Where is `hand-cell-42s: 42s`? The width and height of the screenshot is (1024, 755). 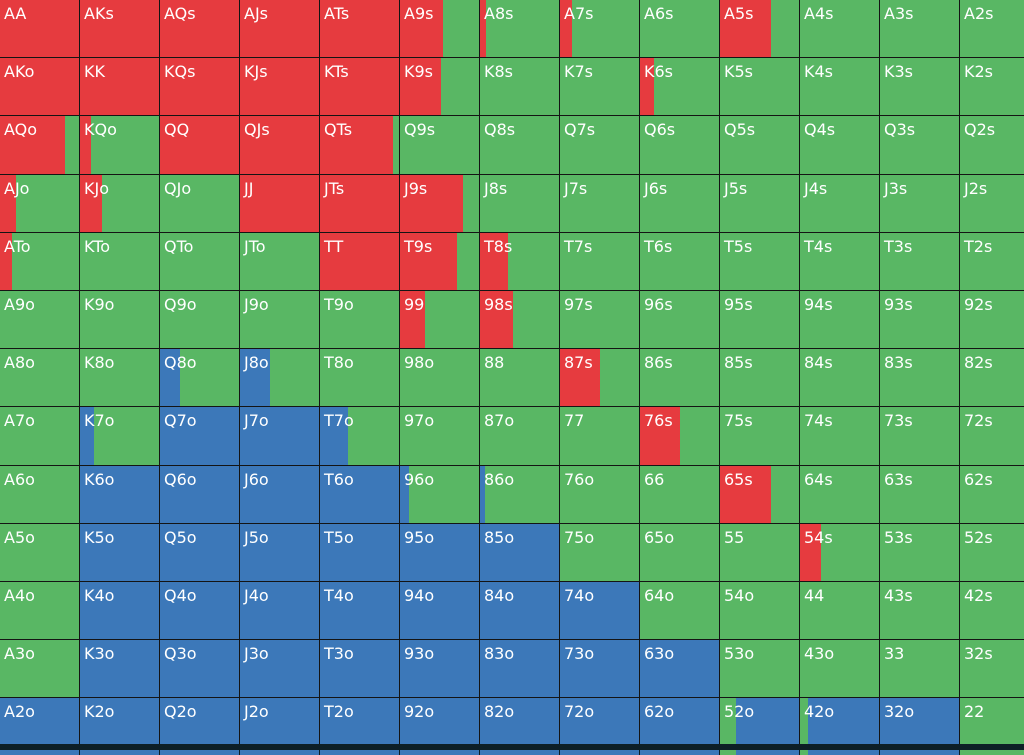
hand-cell-42s: 42s is located at coordinates (992, 610).